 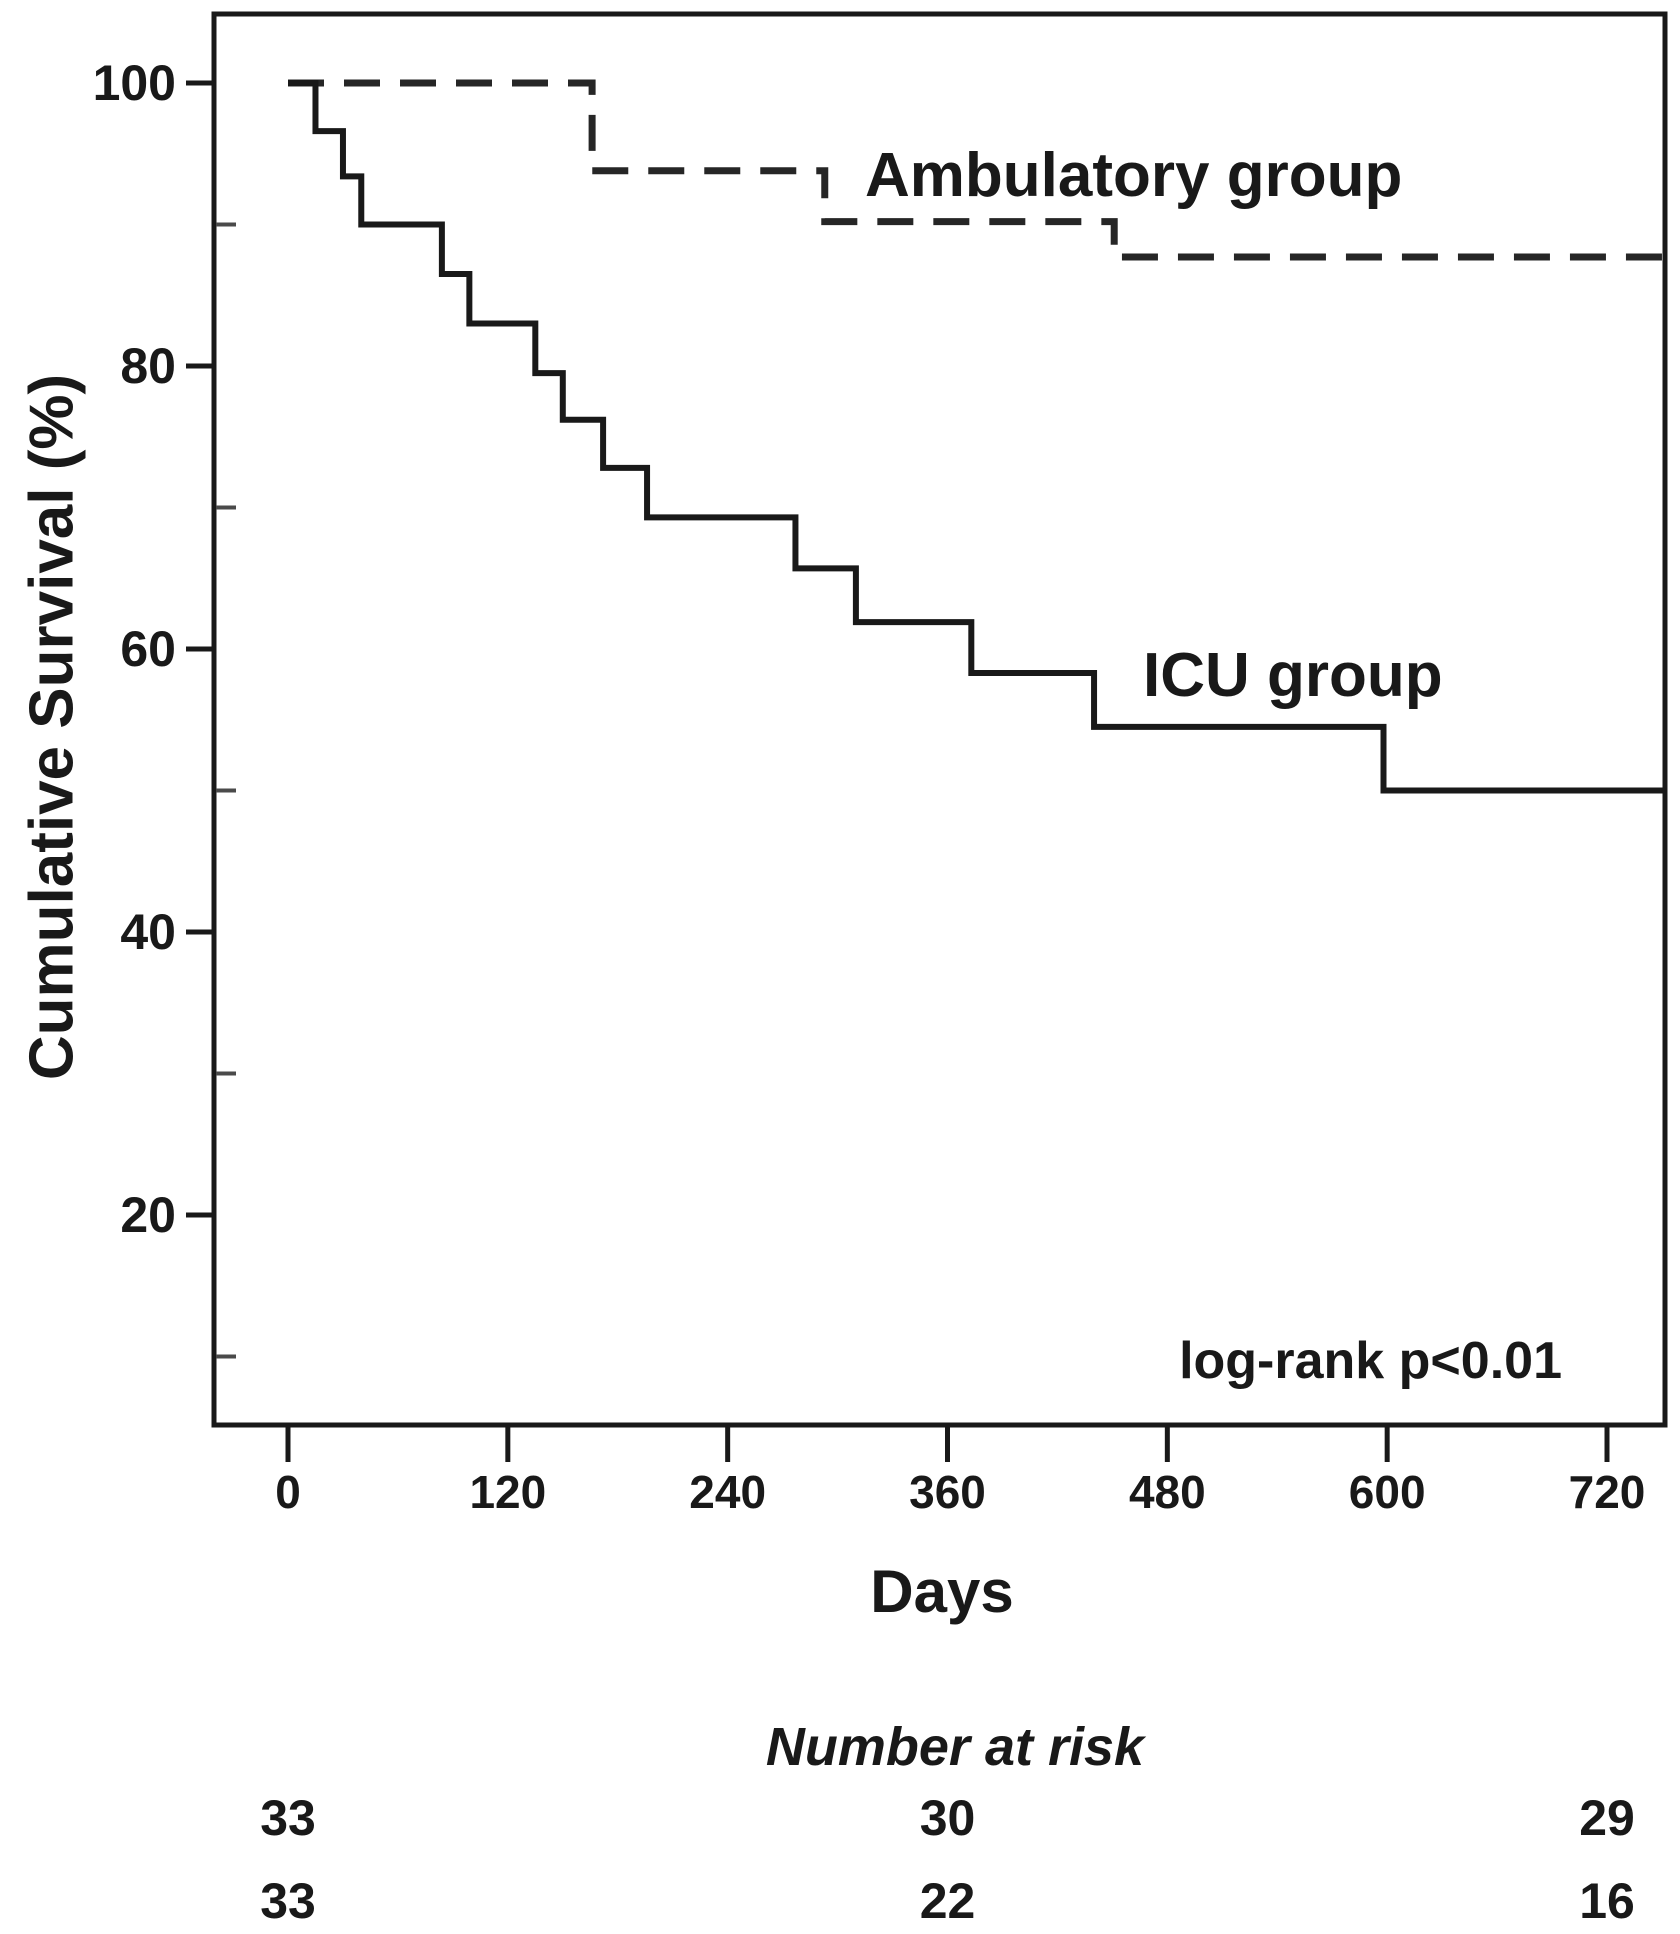 What do you see at coordinates (288, 1901) in the screenshot?
I see `risk-count-row2-day0: 33` at bounding box center [288, 1901].